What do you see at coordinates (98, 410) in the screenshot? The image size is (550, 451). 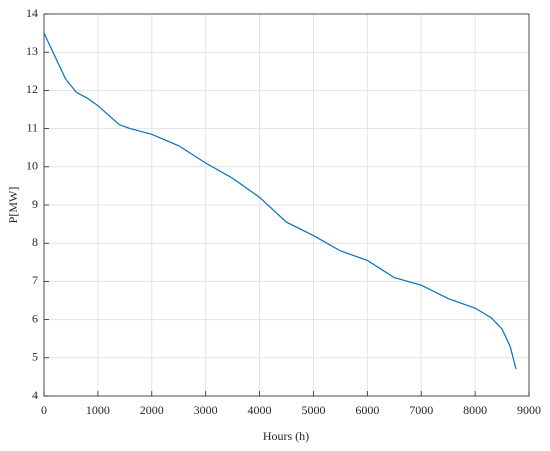 I see `x-tick-label: 1000` at bounding box center [98, 410].